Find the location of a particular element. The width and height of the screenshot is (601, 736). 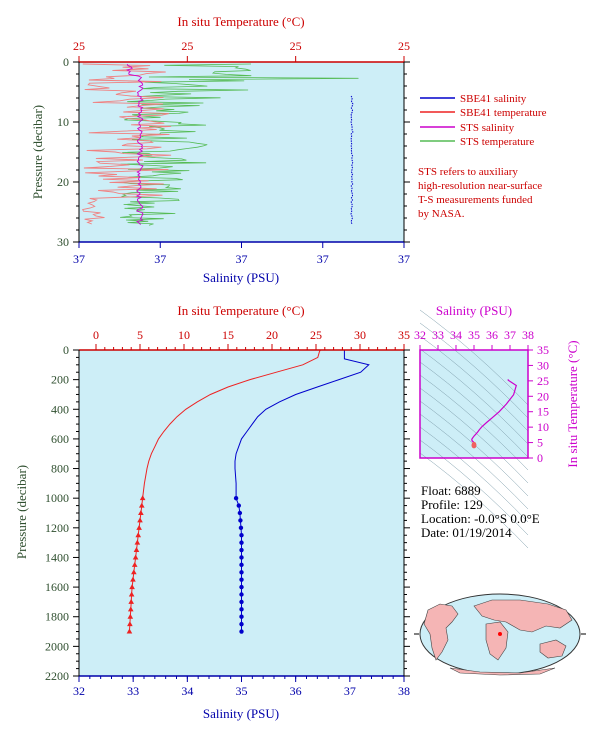

top-chart-top-axis-label: In situ Temperature (°C) is located at coordinates (240, 21).